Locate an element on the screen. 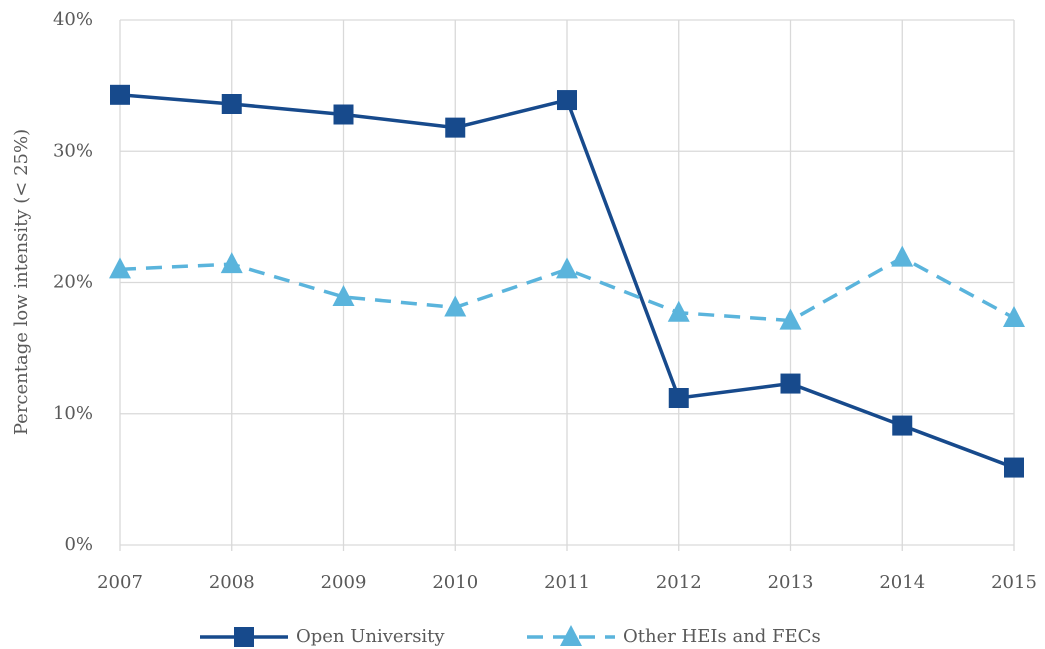  y-tick-label: 40% is located at coordinates (73, 19).